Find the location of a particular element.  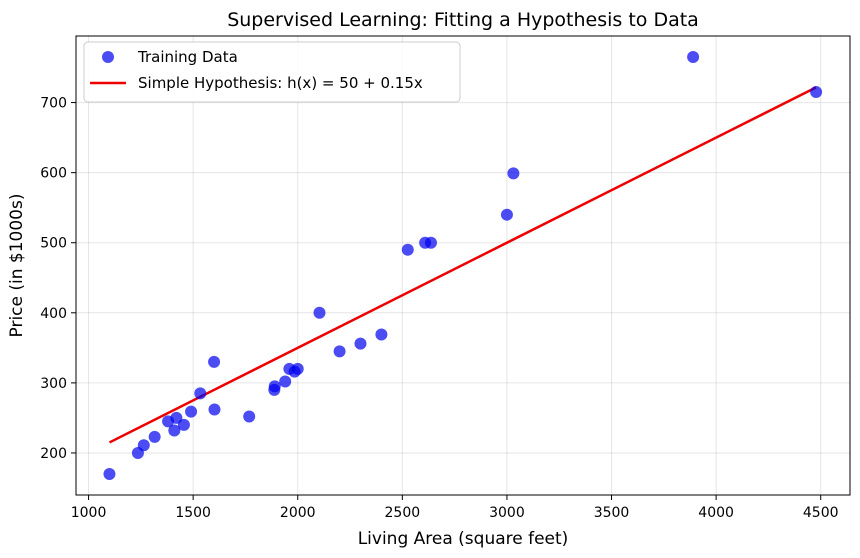

x-tick-label: 3000 is located at coordinates (507, 513).